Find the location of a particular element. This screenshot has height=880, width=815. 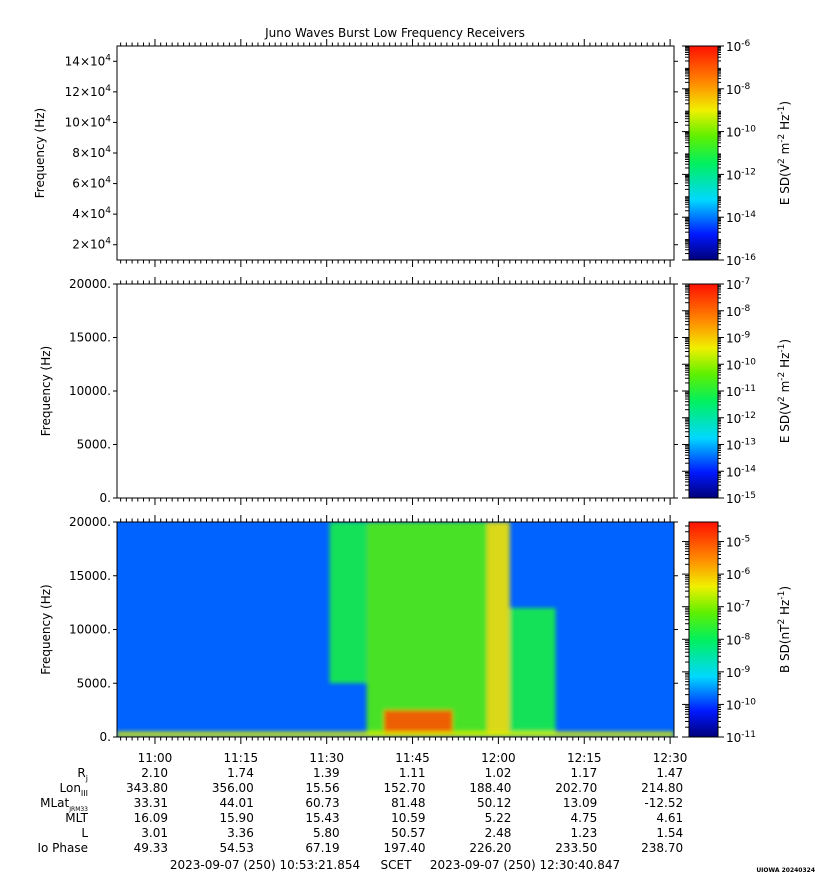

ephemeris-value: 81.48 is located at coordinates (408, 803).